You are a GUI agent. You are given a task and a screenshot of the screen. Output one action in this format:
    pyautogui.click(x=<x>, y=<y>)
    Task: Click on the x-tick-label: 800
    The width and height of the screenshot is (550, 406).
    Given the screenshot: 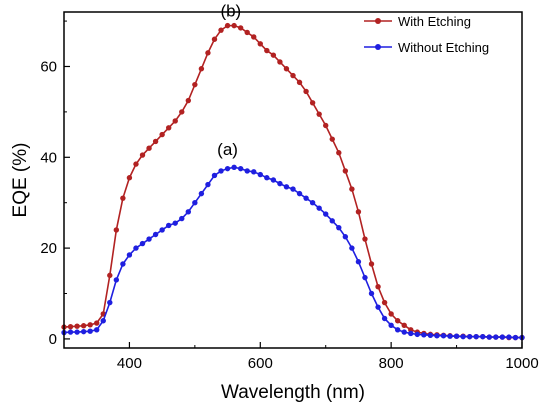 What is the action you would take?
    pyautogui.click(x=391, y=363)
    